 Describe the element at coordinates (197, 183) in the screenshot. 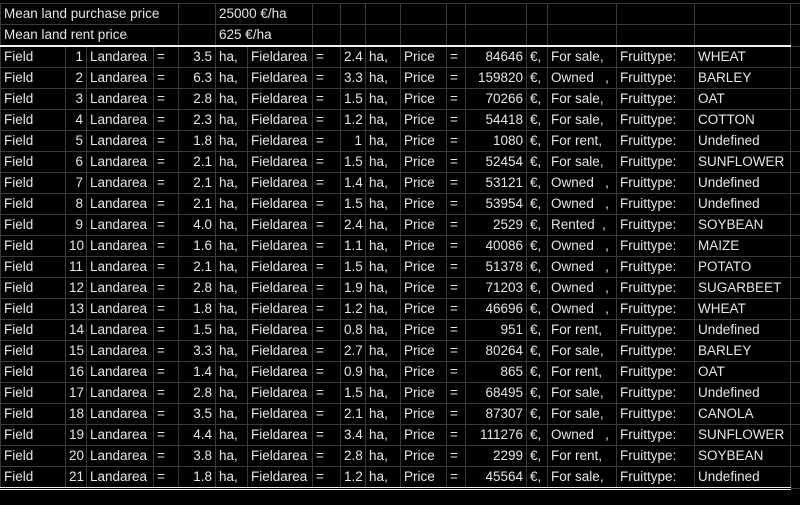

I see `landarea-value-cell: 2.1` at that location.